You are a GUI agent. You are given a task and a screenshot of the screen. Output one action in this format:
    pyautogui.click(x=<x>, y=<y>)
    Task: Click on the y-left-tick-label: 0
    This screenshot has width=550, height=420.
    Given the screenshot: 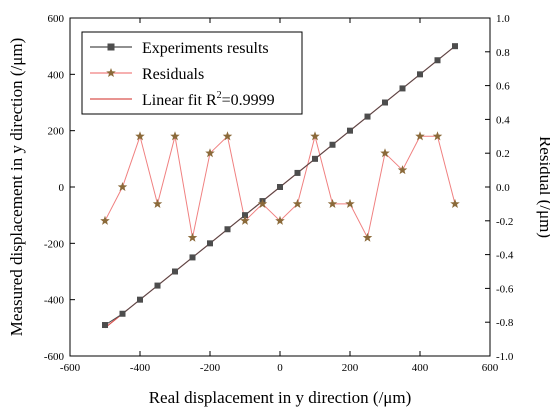 What is the action you would take?
    pyautogui.click(x=62, y=188)
    